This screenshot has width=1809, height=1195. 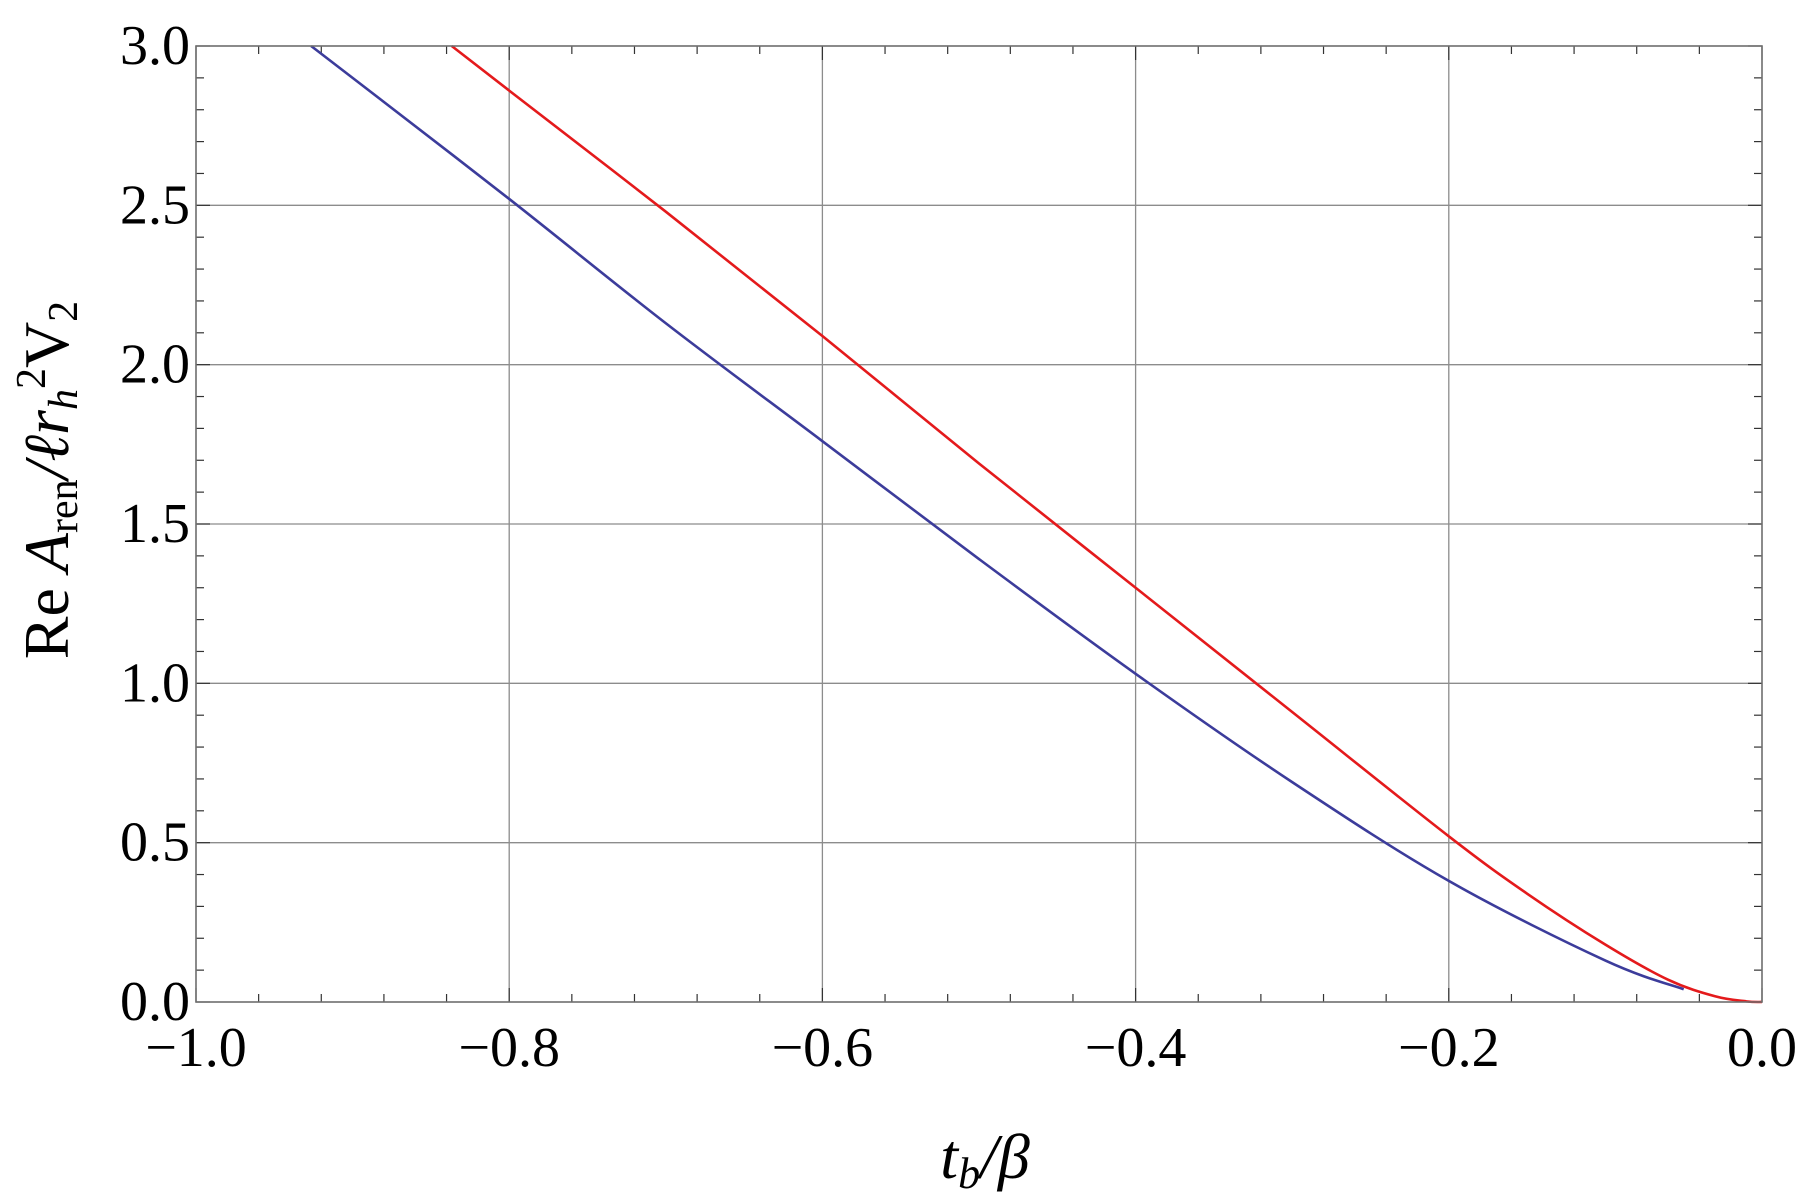 What do you see at coordinates (823, 1048) in the screenshot?
I see `x-tick-label-2: −0.6` at bounding box center [823, 1048].